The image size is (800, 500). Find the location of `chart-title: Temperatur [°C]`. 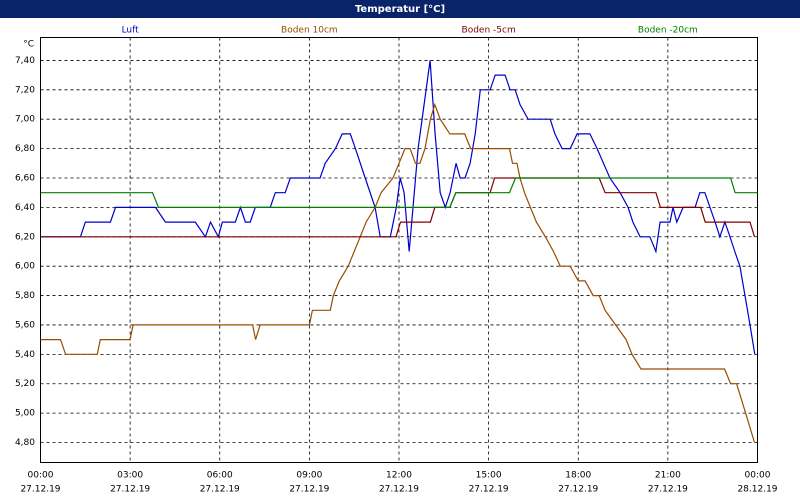

chart-title: Temperatur [°C] is located at coordinates (400, 9).